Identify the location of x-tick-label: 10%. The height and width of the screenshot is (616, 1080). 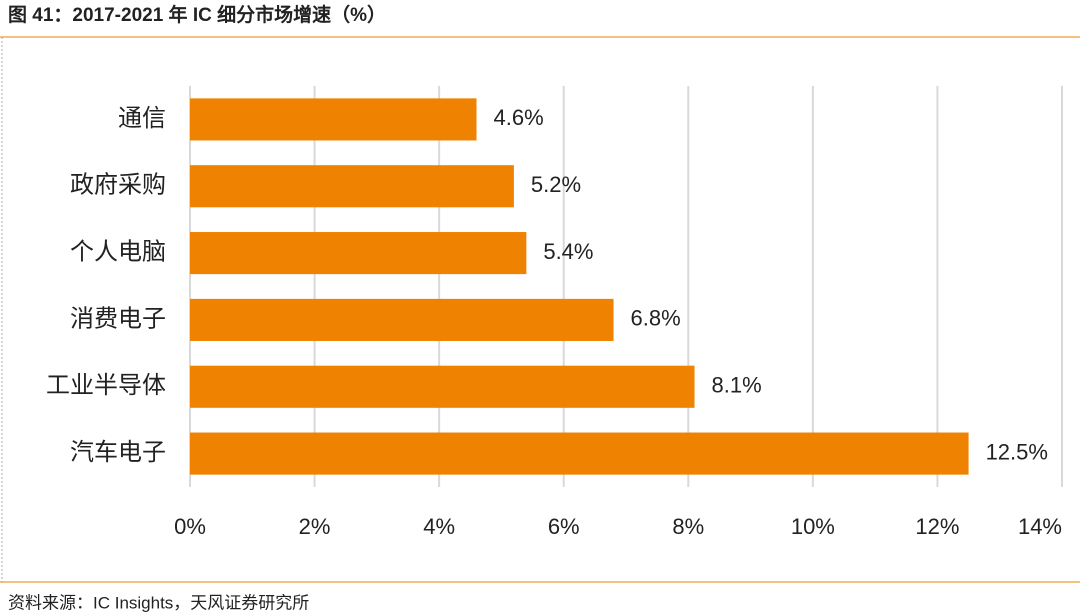
(813, 526).